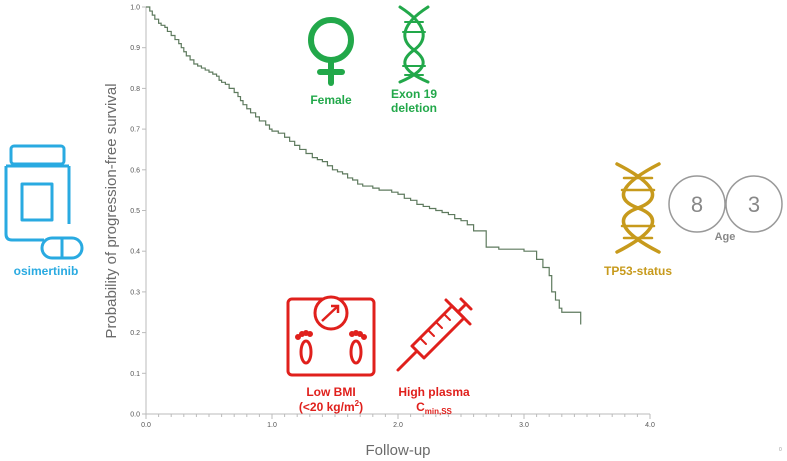 This screenshot has width=787, height=461. Describe the element at coordinates (330, 392) in the screenshot. I see `bmi-label-line-1: Low BMI` at that location.